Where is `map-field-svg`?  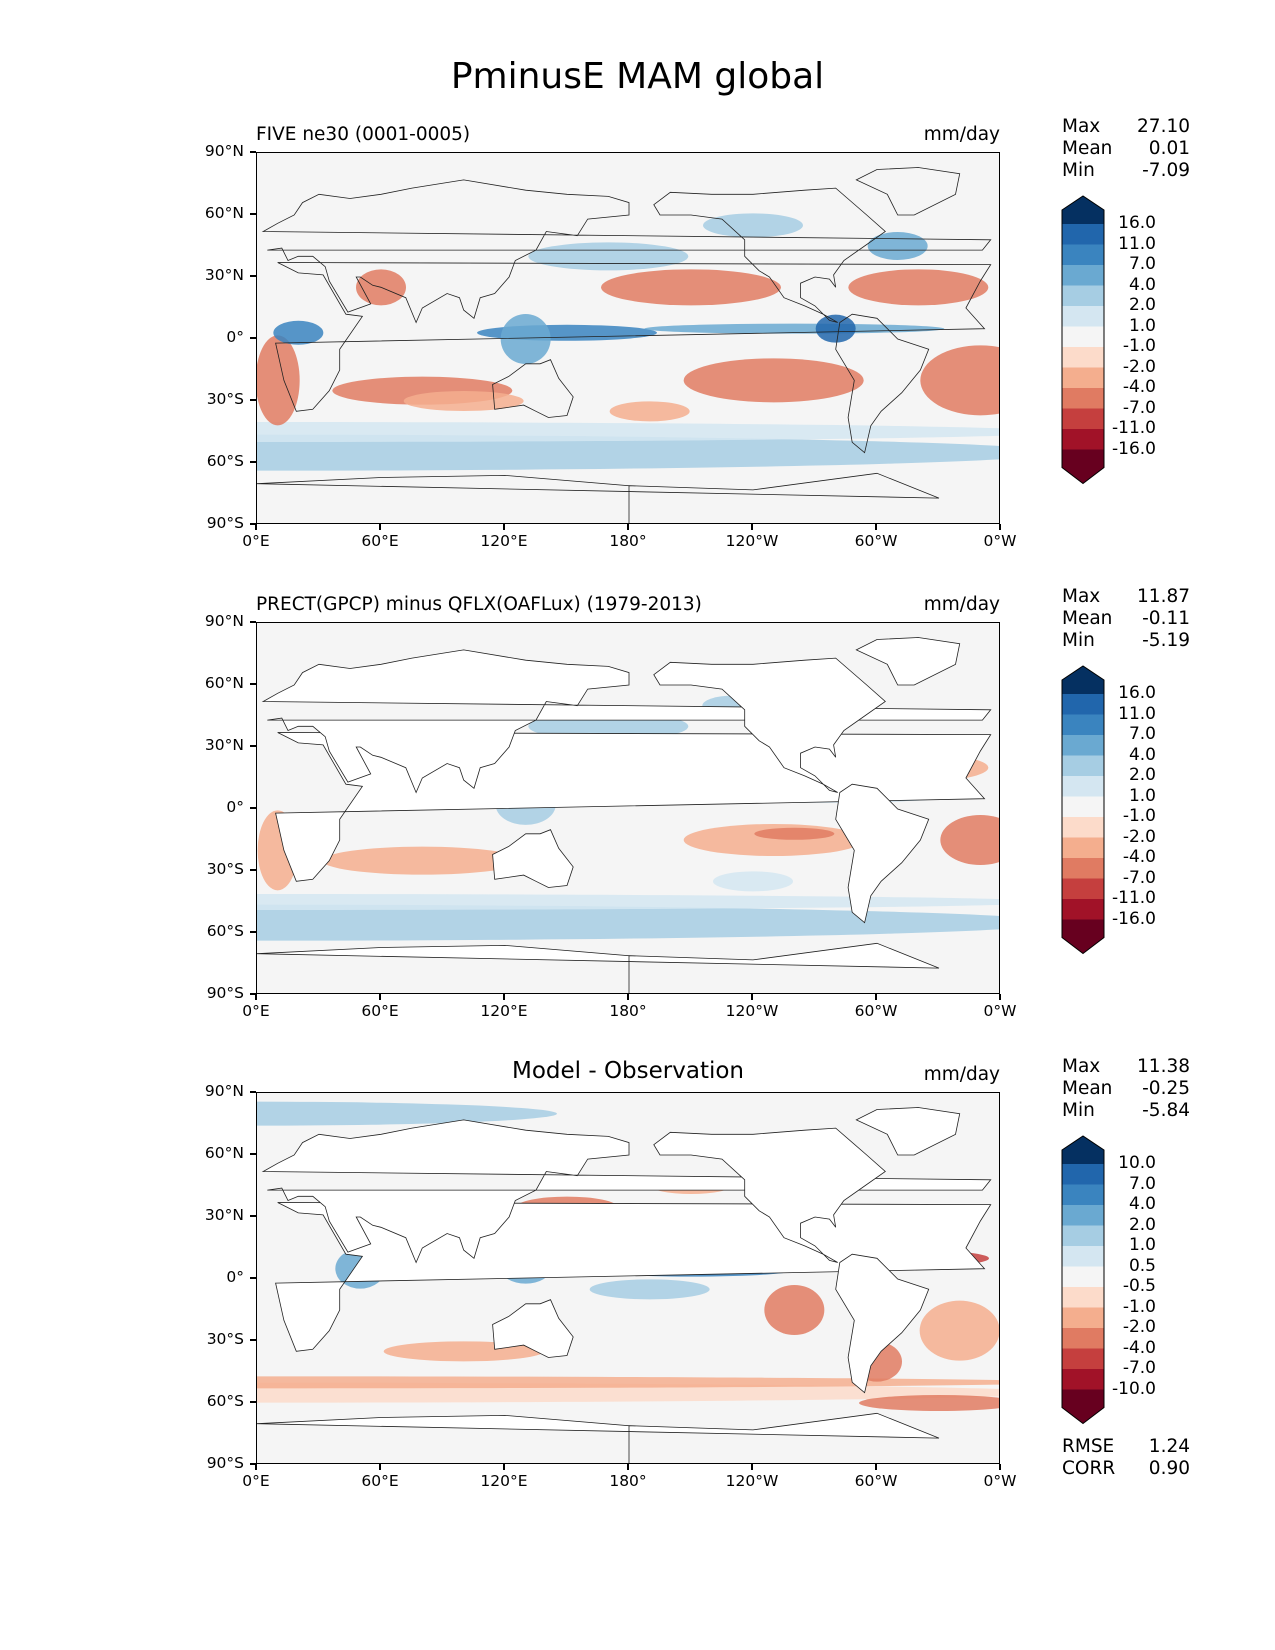 map-field-svg is located at coordinates (628, 808).